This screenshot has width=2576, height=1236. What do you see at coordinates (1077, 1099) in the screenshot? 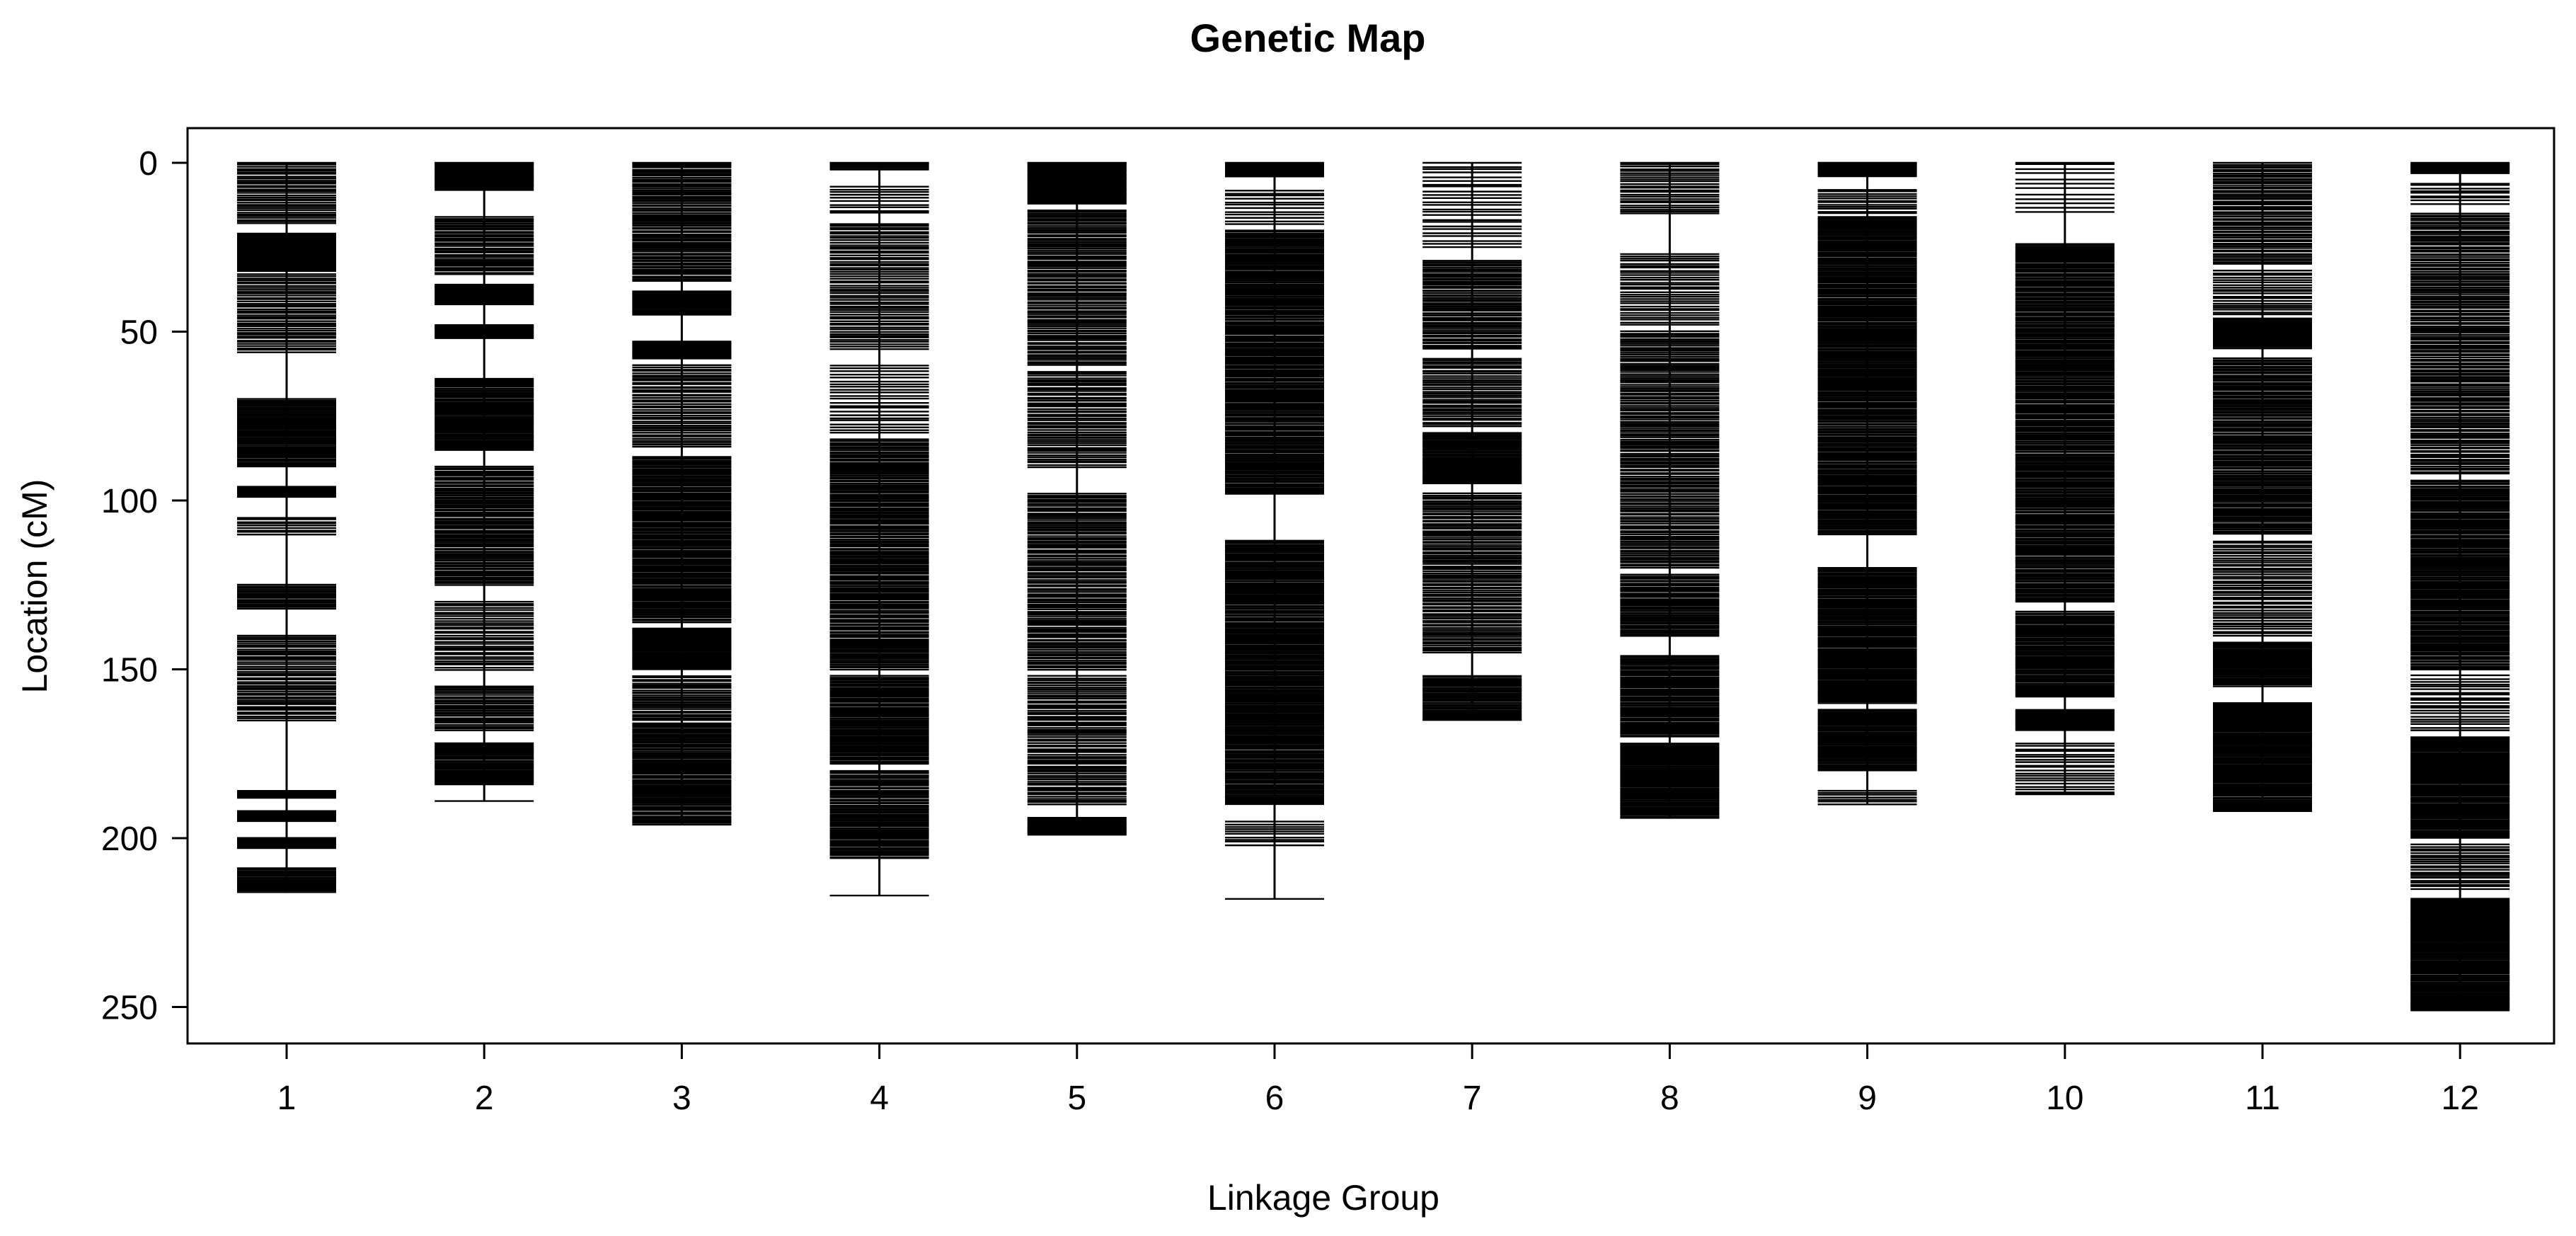
I see `x-tick-label: 5` at bounding box center [1077, 1099].